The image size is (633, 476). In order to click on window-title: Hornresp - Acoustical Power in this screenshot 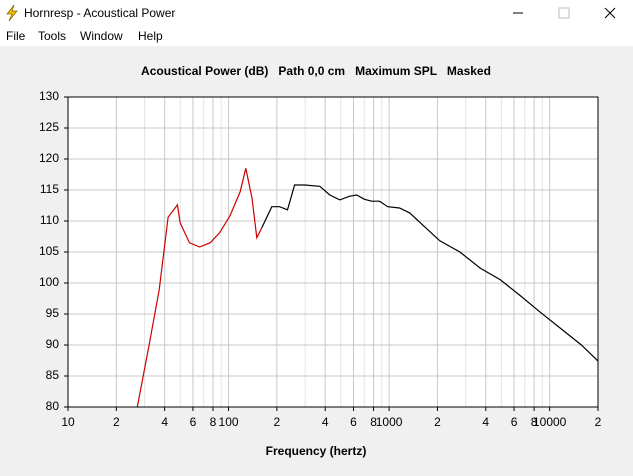, I will do `click(100, 13)`.